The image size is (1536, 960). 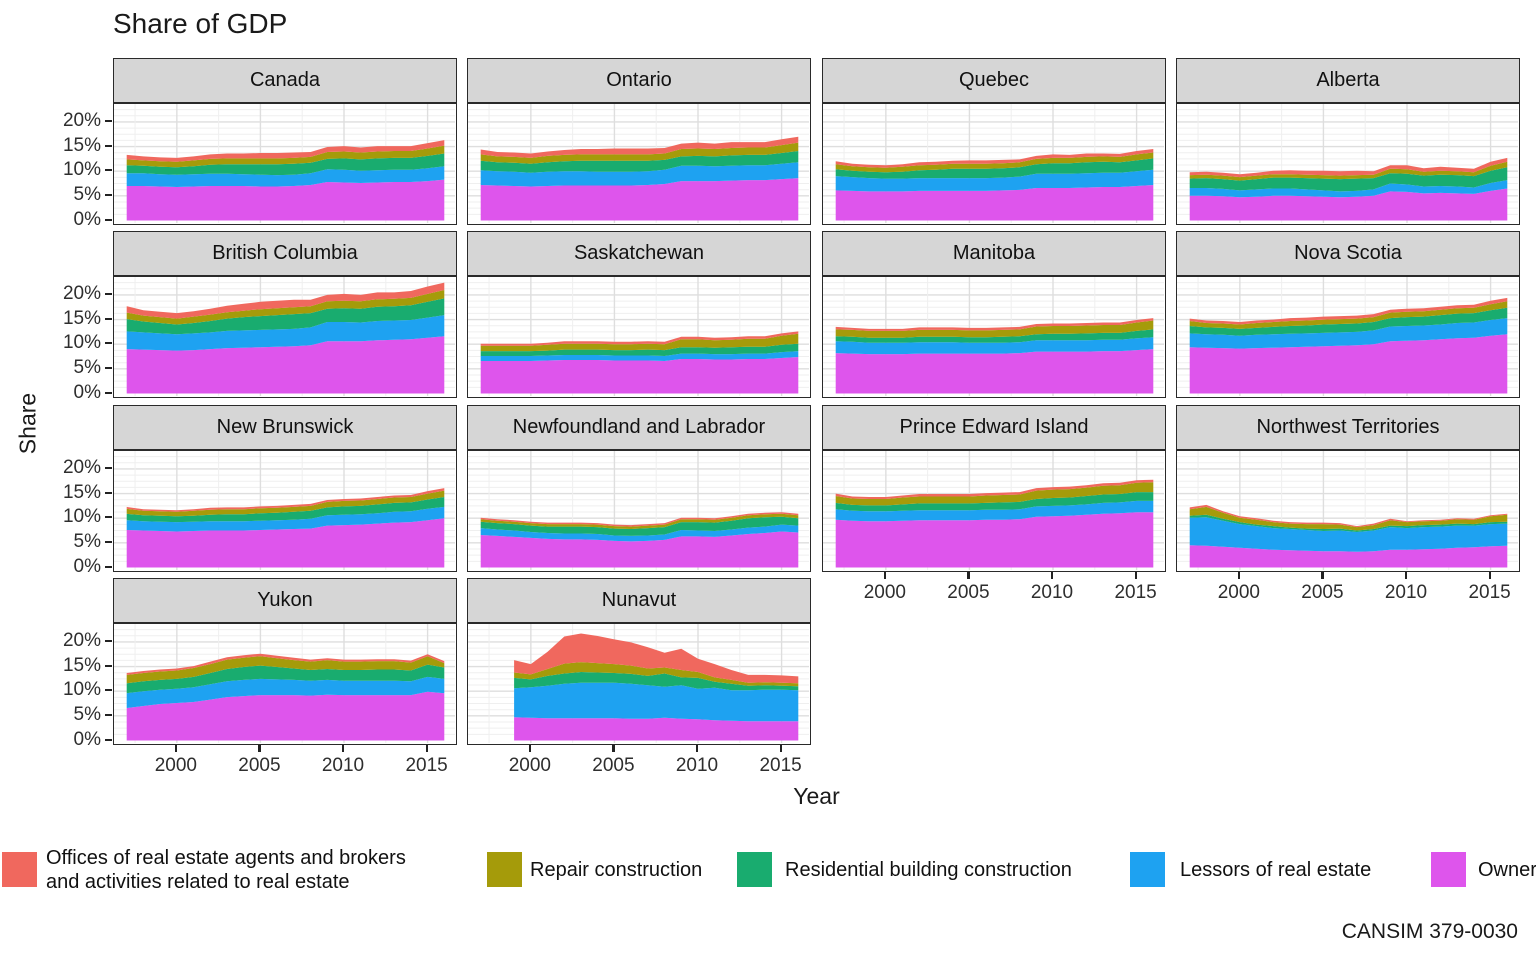 What do you see at coordinates (1276, 869) in the screenshot?
I see `legend-label-lessors: Lessors of real estate` at bounding box center [1276, 869].